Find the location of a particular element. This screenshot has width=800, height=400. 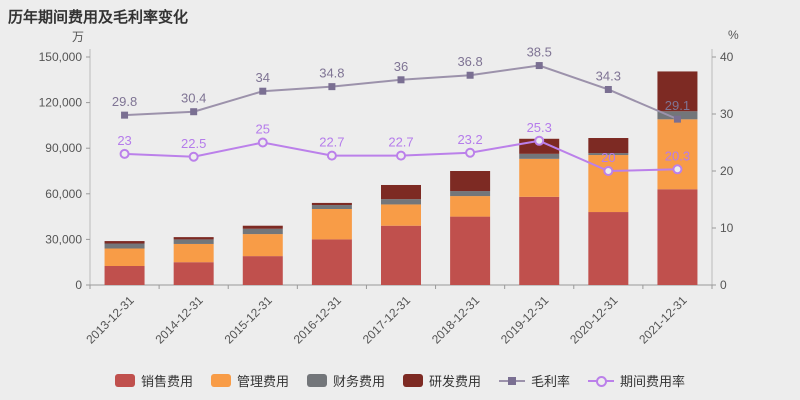

legend-label: 管理费用 is located at coordinates (262, 381).